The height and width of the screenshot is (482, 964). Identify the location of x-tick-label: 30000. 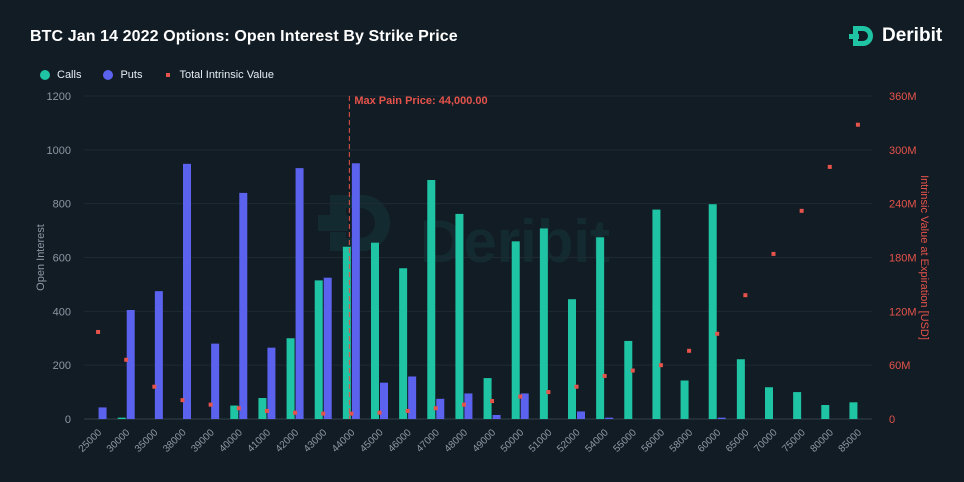
(119, 441).